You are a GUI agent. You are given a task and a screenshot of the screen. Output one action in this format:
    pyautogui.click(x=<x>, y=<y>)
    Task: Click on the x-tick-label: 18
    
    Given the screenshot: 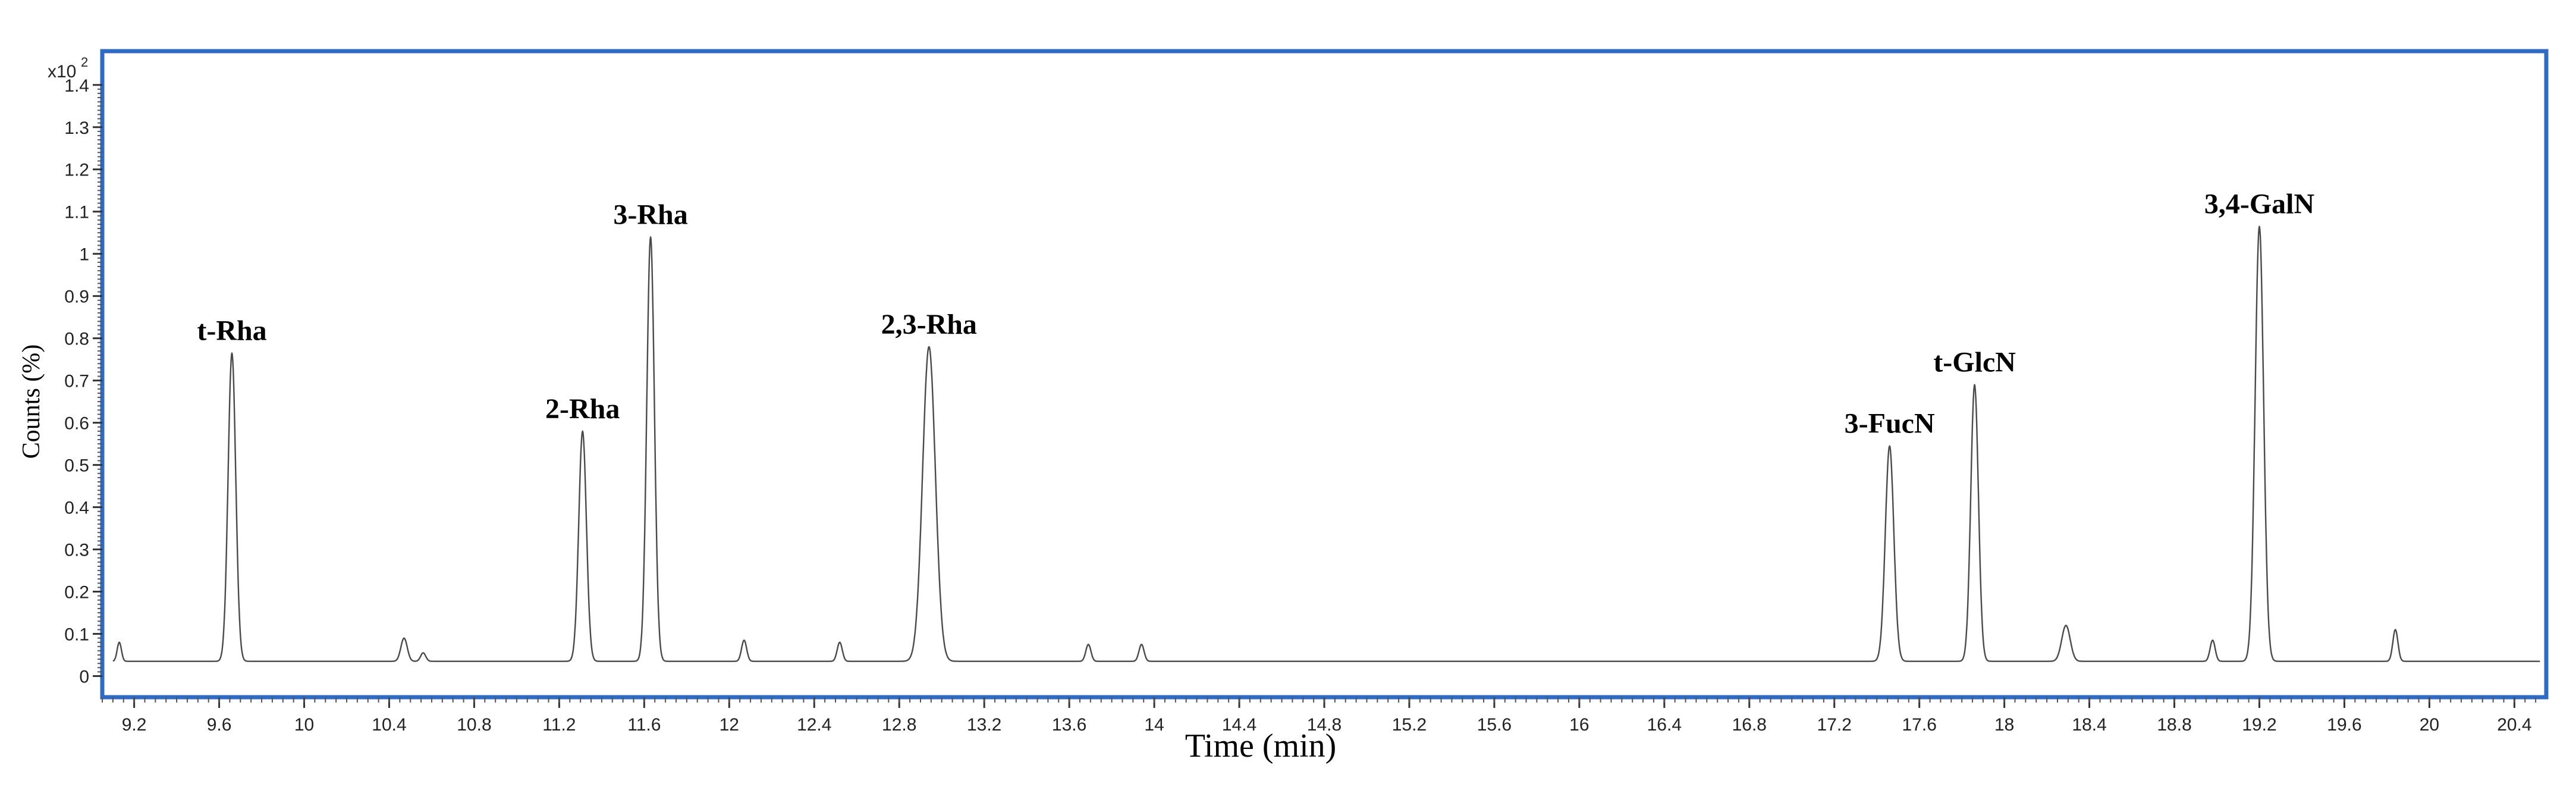 What is the action you would take?
    pyautogui.click(x=2004, y=725)
    